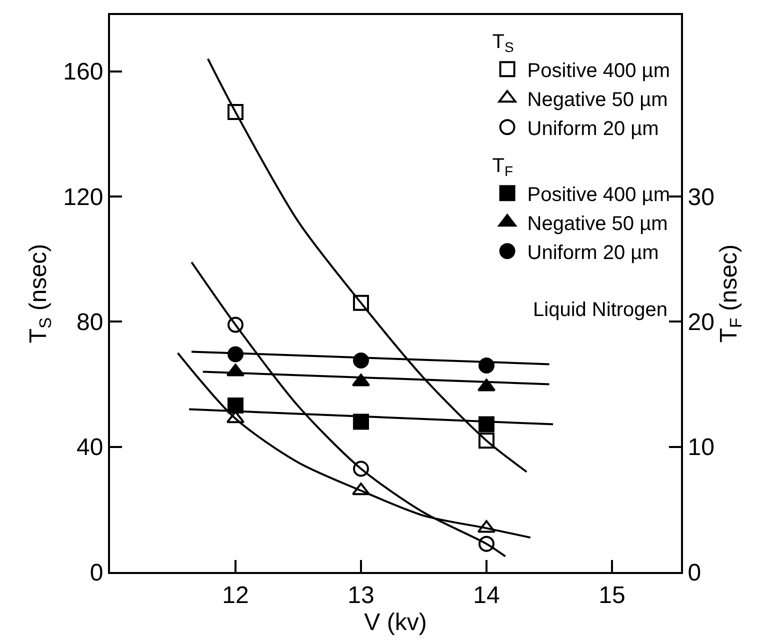 Image resolution: width=765 pixels, height=641 pixels. What do you see at coordinates (83, 72) in the screenshot?
I see `y-tick-label: 160` at bounding box center [83, 72].